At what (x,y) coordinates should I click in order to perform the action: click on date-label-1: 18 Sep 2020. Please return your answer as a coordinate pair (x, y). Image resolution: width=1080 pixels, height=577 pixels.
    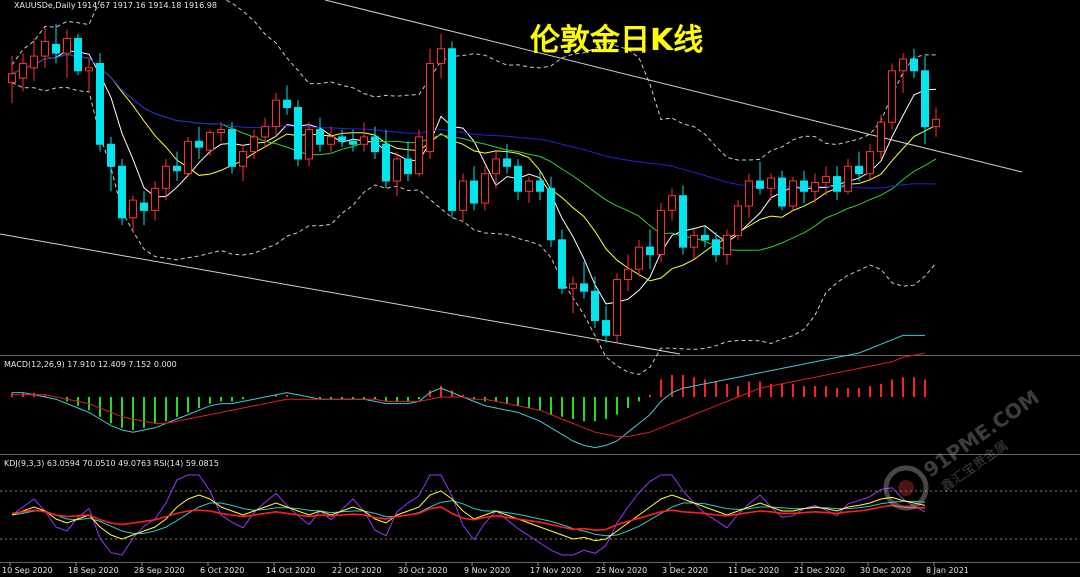
    Looking at the image, I should click on (93, 570).